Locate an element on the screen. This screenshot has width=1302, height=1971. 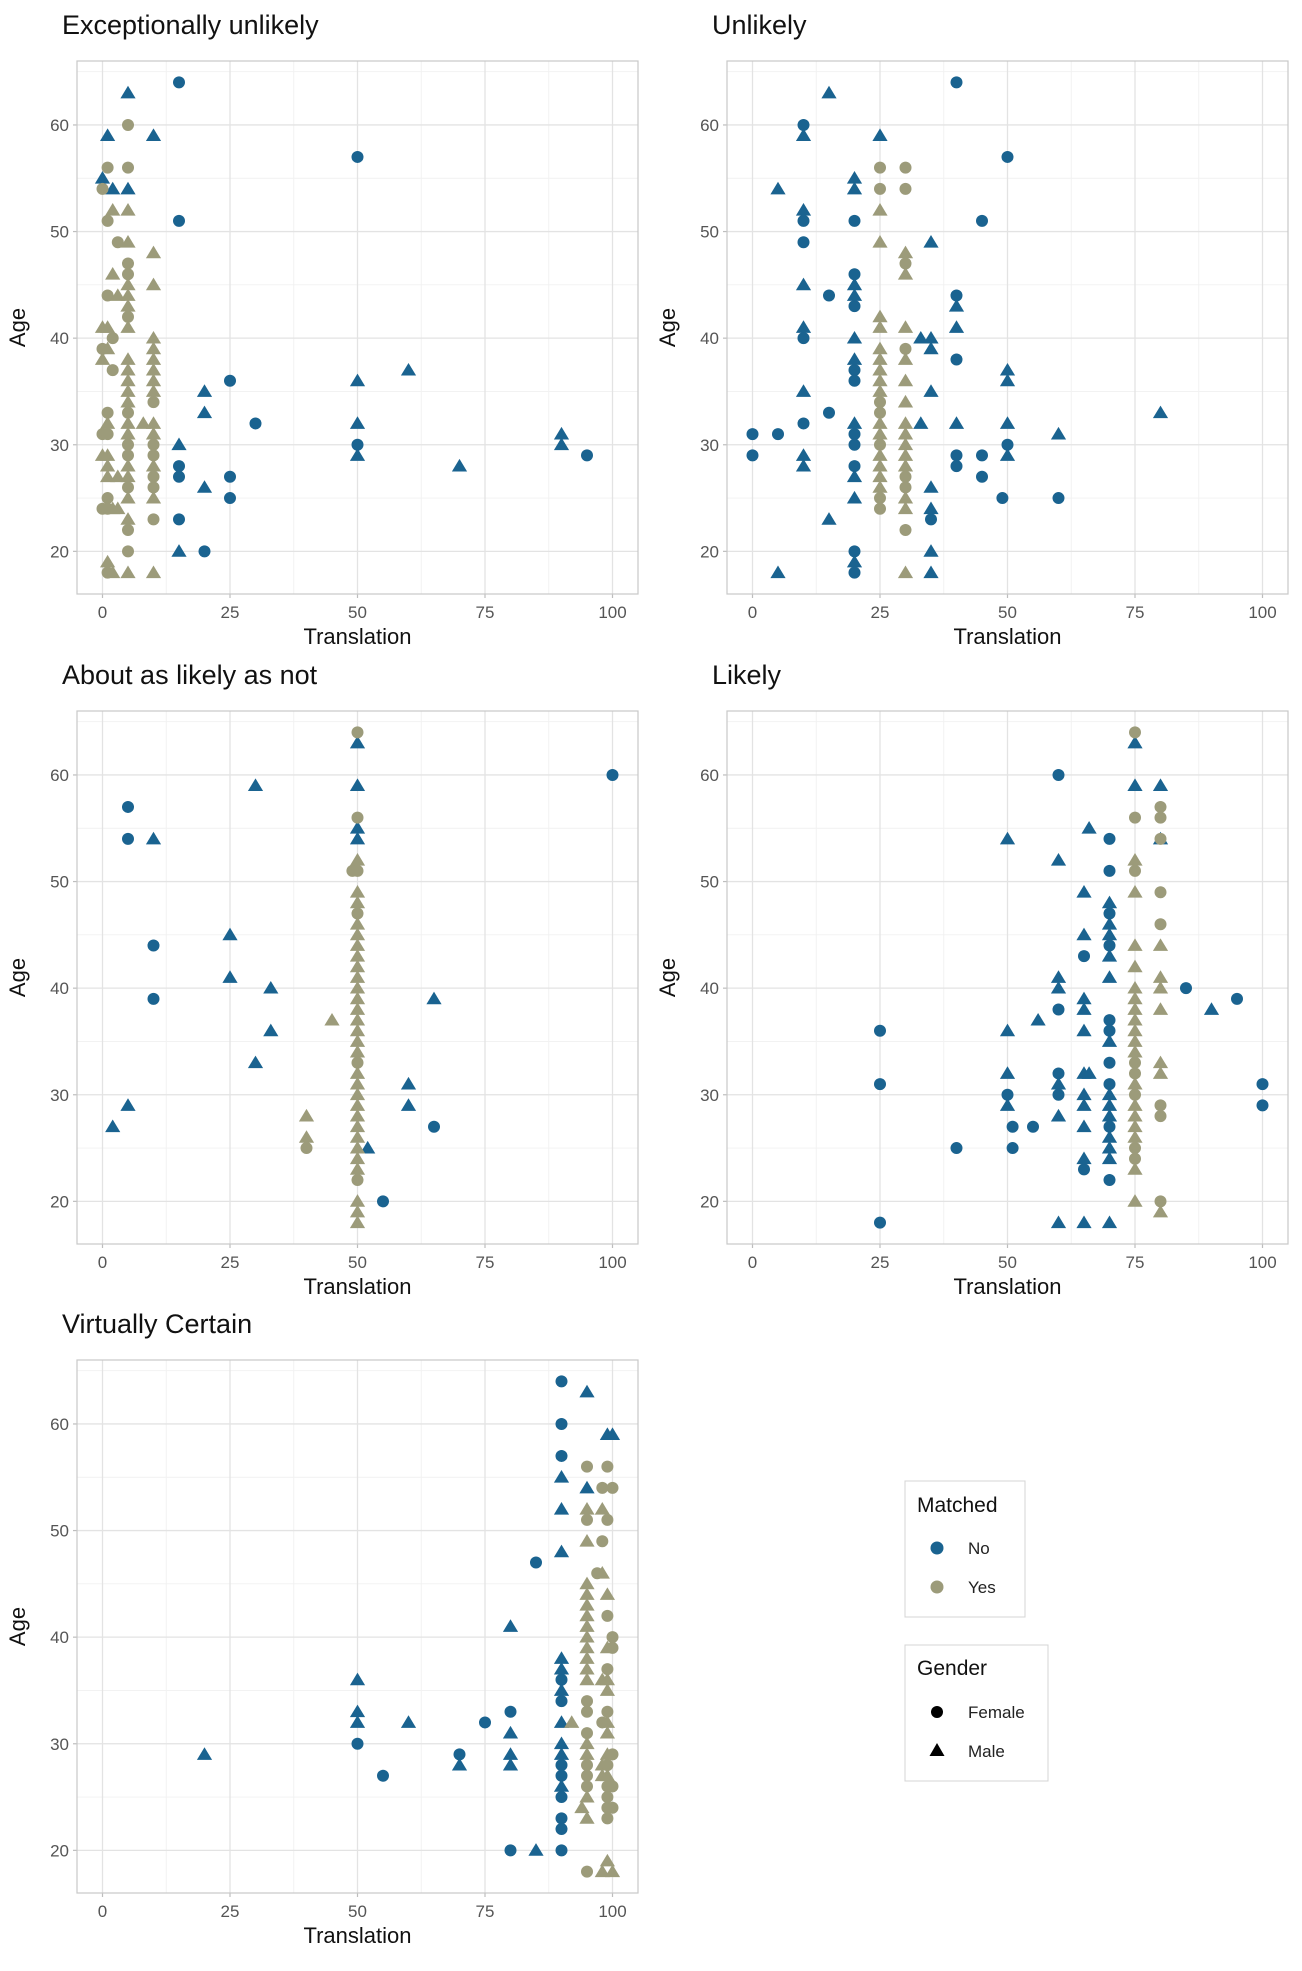
legend-male-swatch is located at coordinates (937, 1749).